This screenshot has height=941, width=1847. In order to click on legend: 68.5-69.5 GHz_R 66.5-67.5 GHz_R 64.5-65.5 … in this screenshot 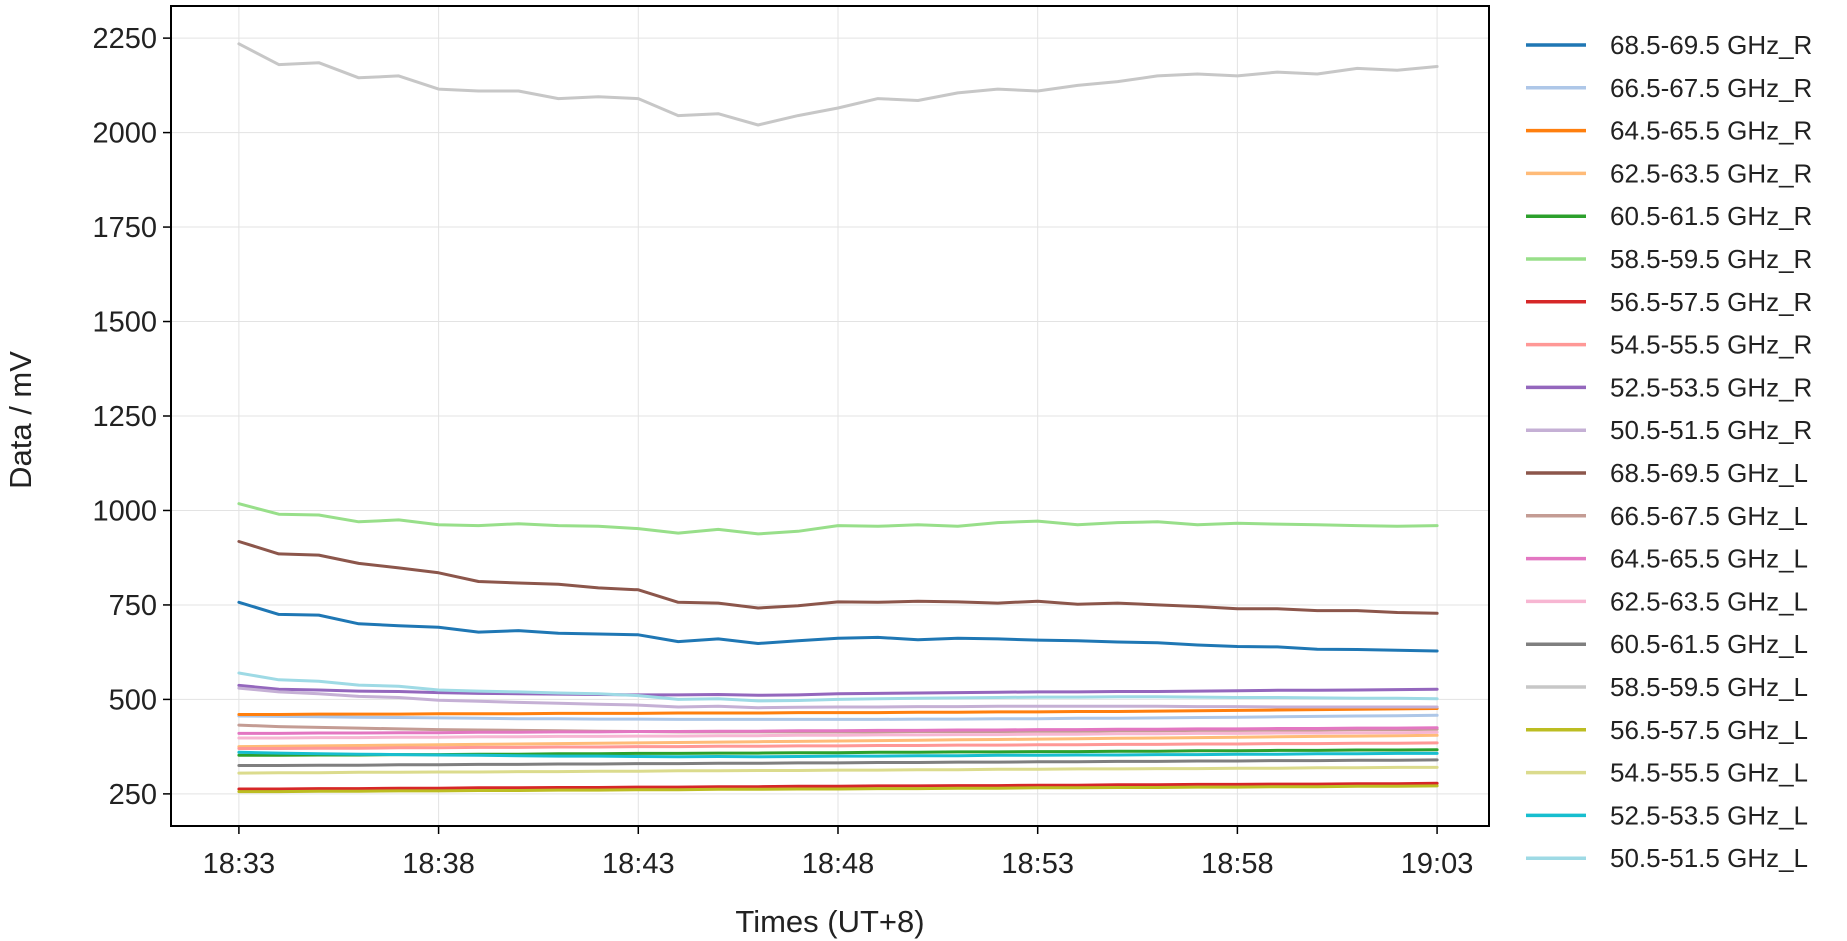, I will do `click(1669, 451)`.